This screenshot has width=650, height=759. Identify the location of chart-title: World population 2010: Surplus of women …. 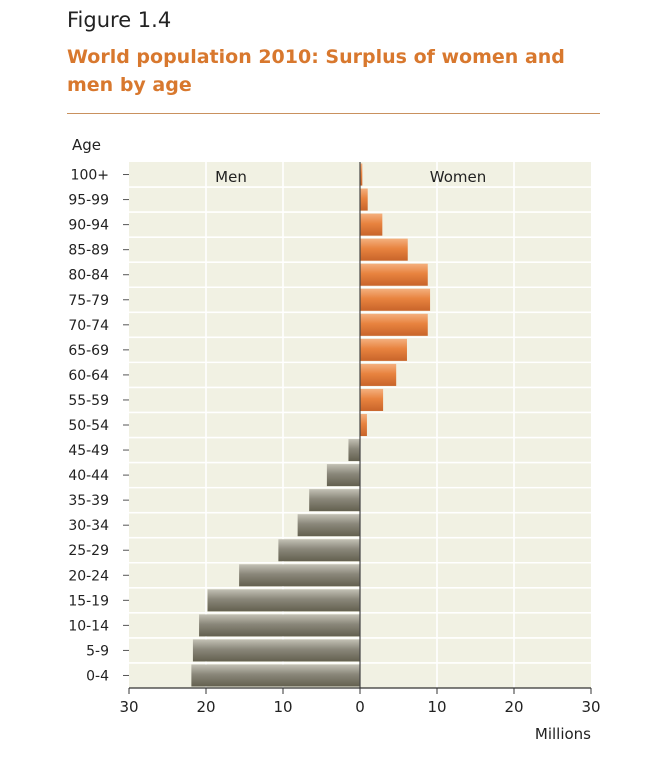
(316, 71).